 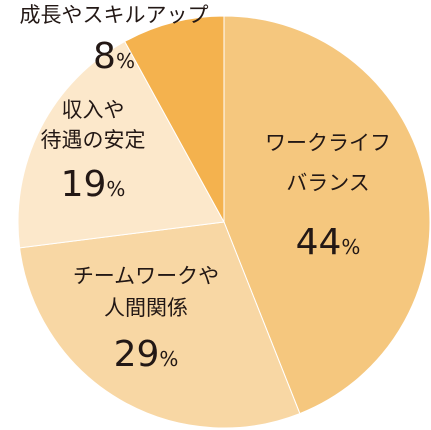 What do you see at coordinates (93, 140) in the screenshot?
I see `slice-label-2-line-1: 待遇の安定` at bounding box center [93, 140].